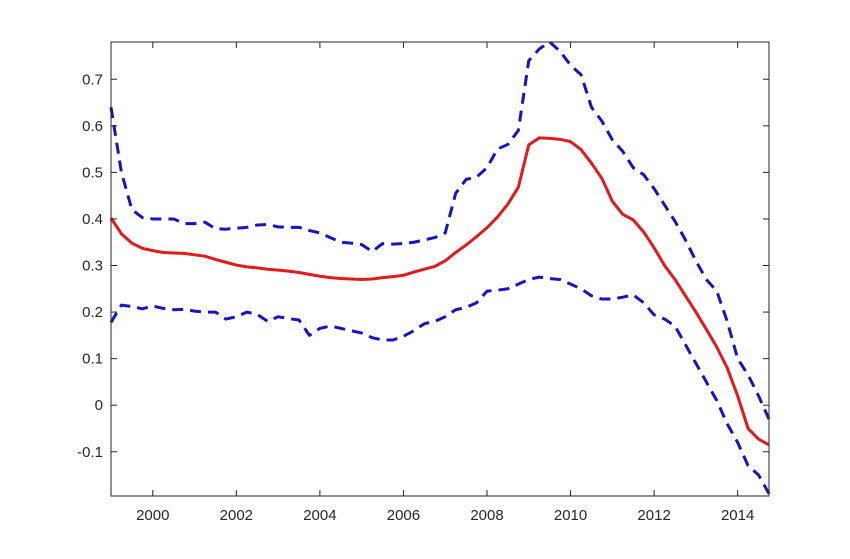  Describe the element at coordinates (236, 515) in the screenshot. I see `x-tick-label: 2002` at that location.